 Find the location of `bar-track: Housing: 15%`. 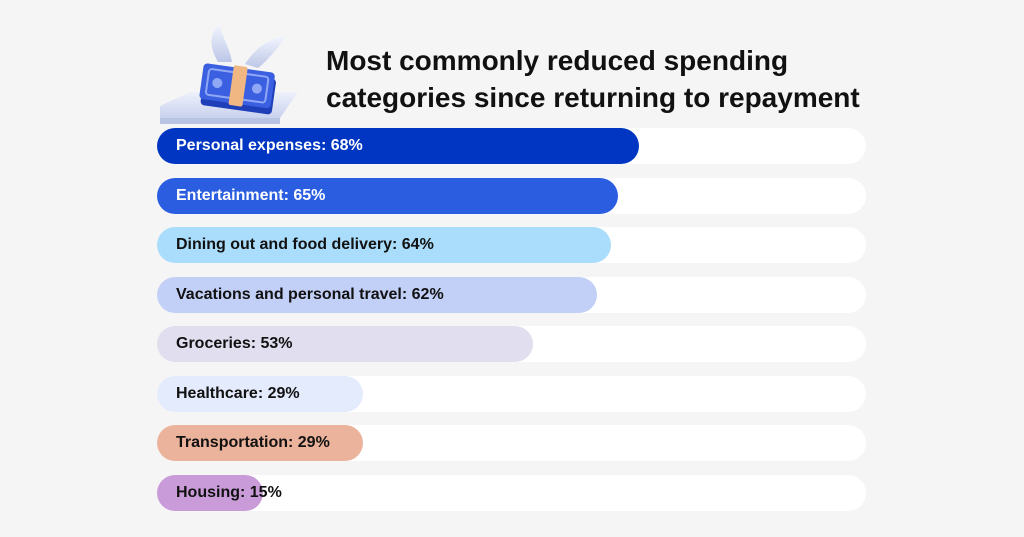

bar-track: Housing: 15% is located at coordinates (511, 492).